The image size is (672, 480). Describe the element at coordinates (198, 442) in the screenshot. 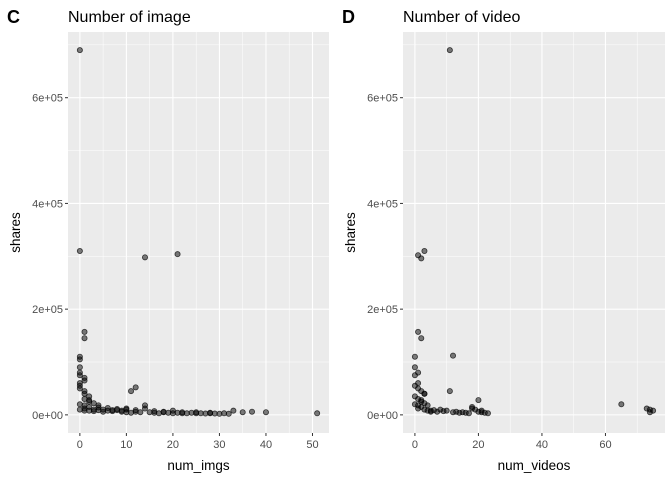

I see `panel-c-x-axis: 0 10 20 30 40 50` at that location.